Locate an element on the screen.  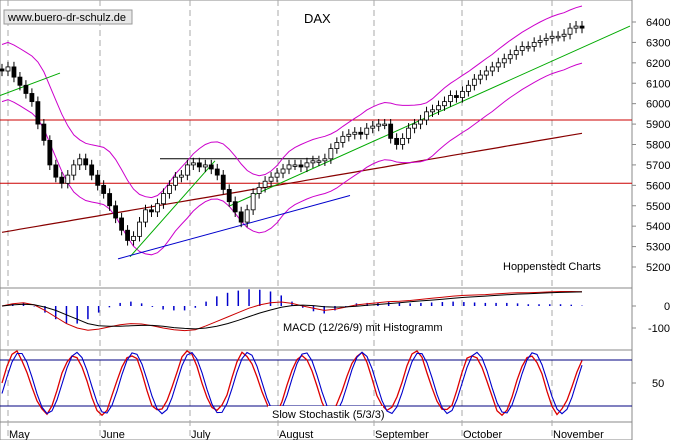
month-label: July is located at coordinates (201, 434).